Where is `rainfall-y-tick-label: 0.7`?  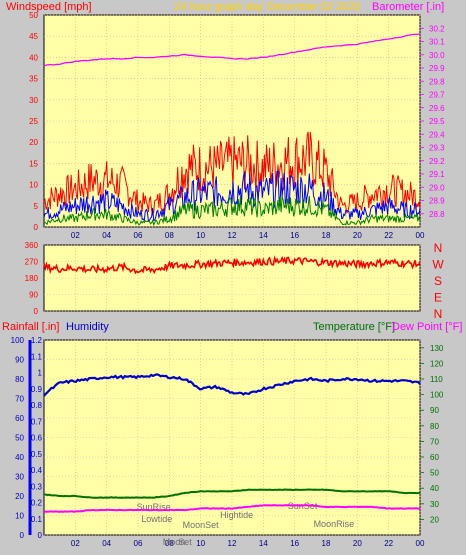 rainfall-y-tick-label: 0.7 is located at coordinates (37, 421).